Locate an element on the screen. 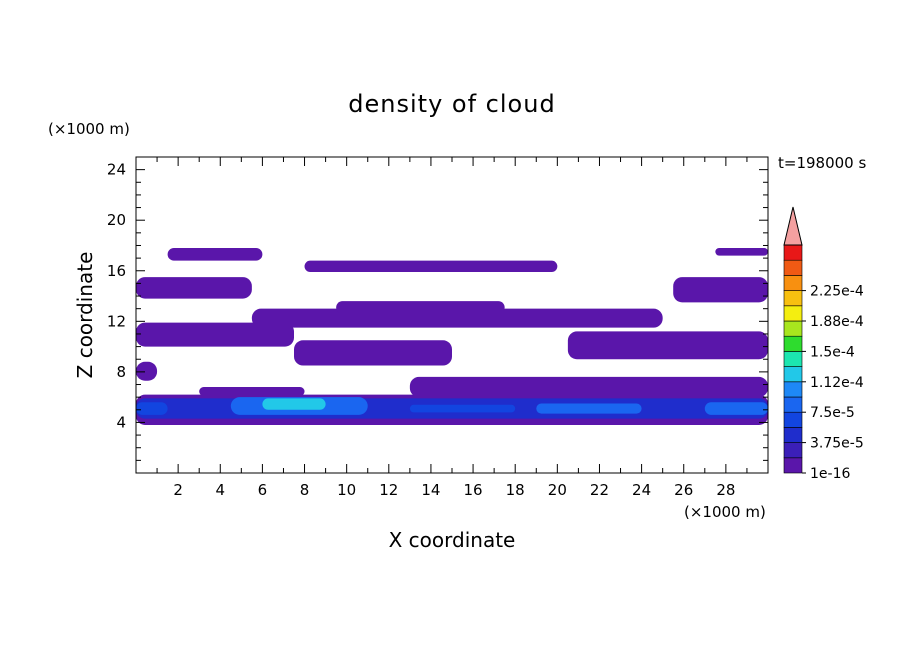  x-tick-label: 28 is located at coordinates (725, 490).